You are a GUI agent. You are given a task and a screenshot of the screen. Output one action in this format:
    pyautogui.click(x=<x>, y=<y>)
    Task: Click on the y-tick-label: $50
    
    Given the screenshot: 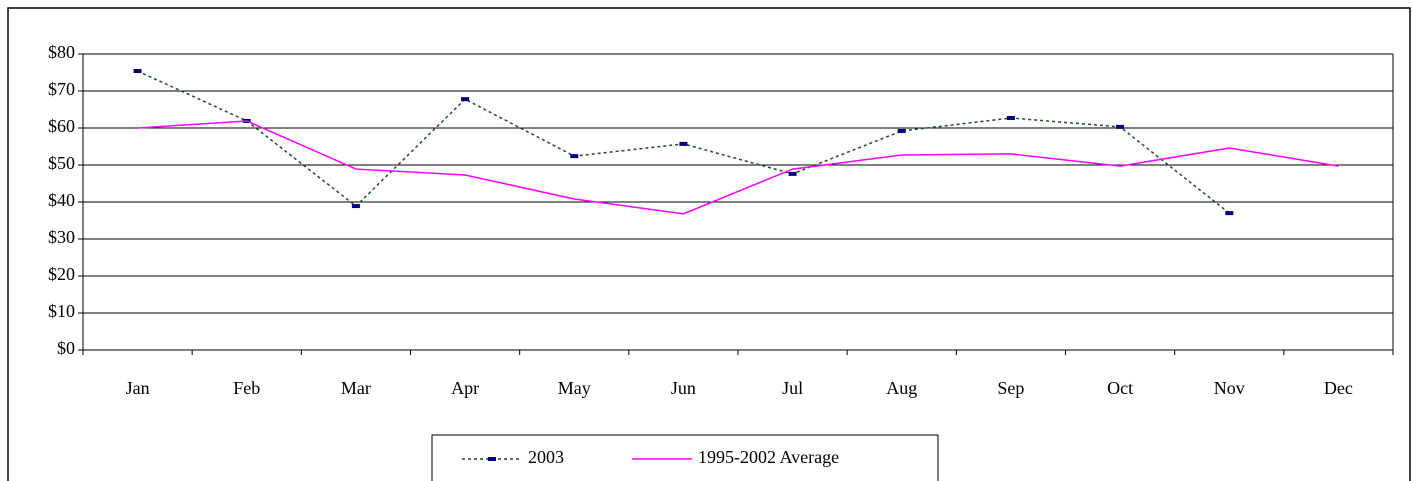 What is the action you would take?
    pyautogui.click(x=61, y=163)
    